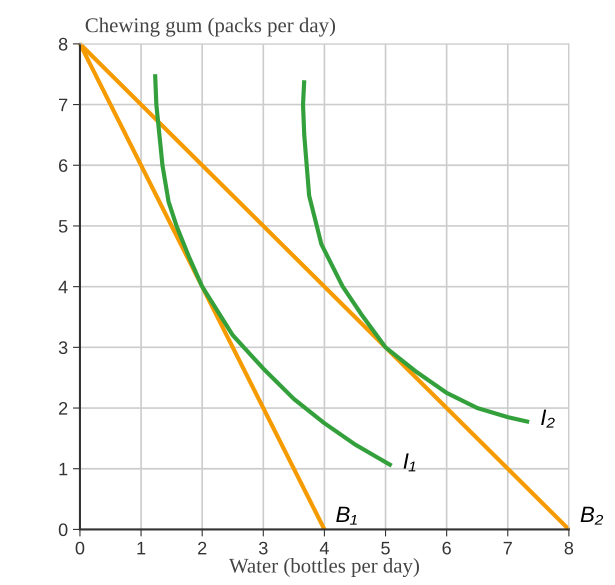  I want to click on x-tick-label: 3, so click(263, 548).